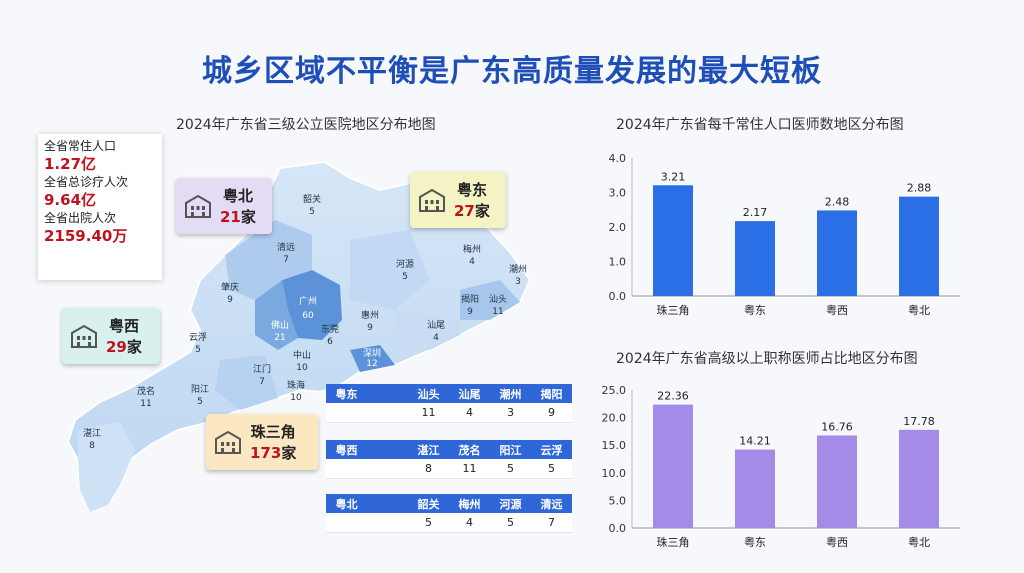 The image size is (1024, 573). I want to click on city-count: 6, so click(330, 342).